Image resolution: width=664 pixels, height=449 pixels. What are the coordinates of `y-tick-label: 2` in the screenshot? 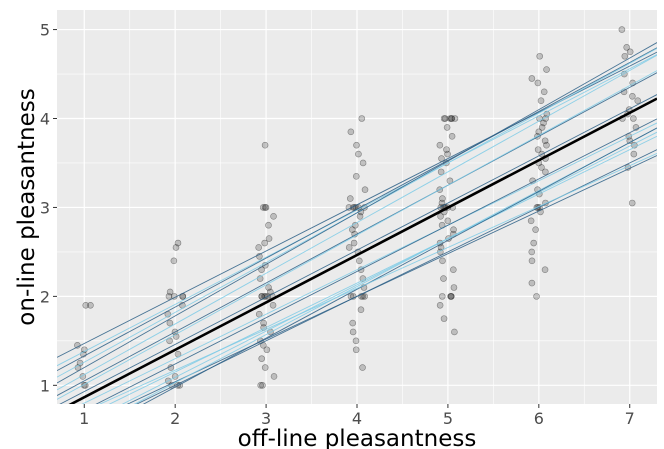 It's located at (45, 296).